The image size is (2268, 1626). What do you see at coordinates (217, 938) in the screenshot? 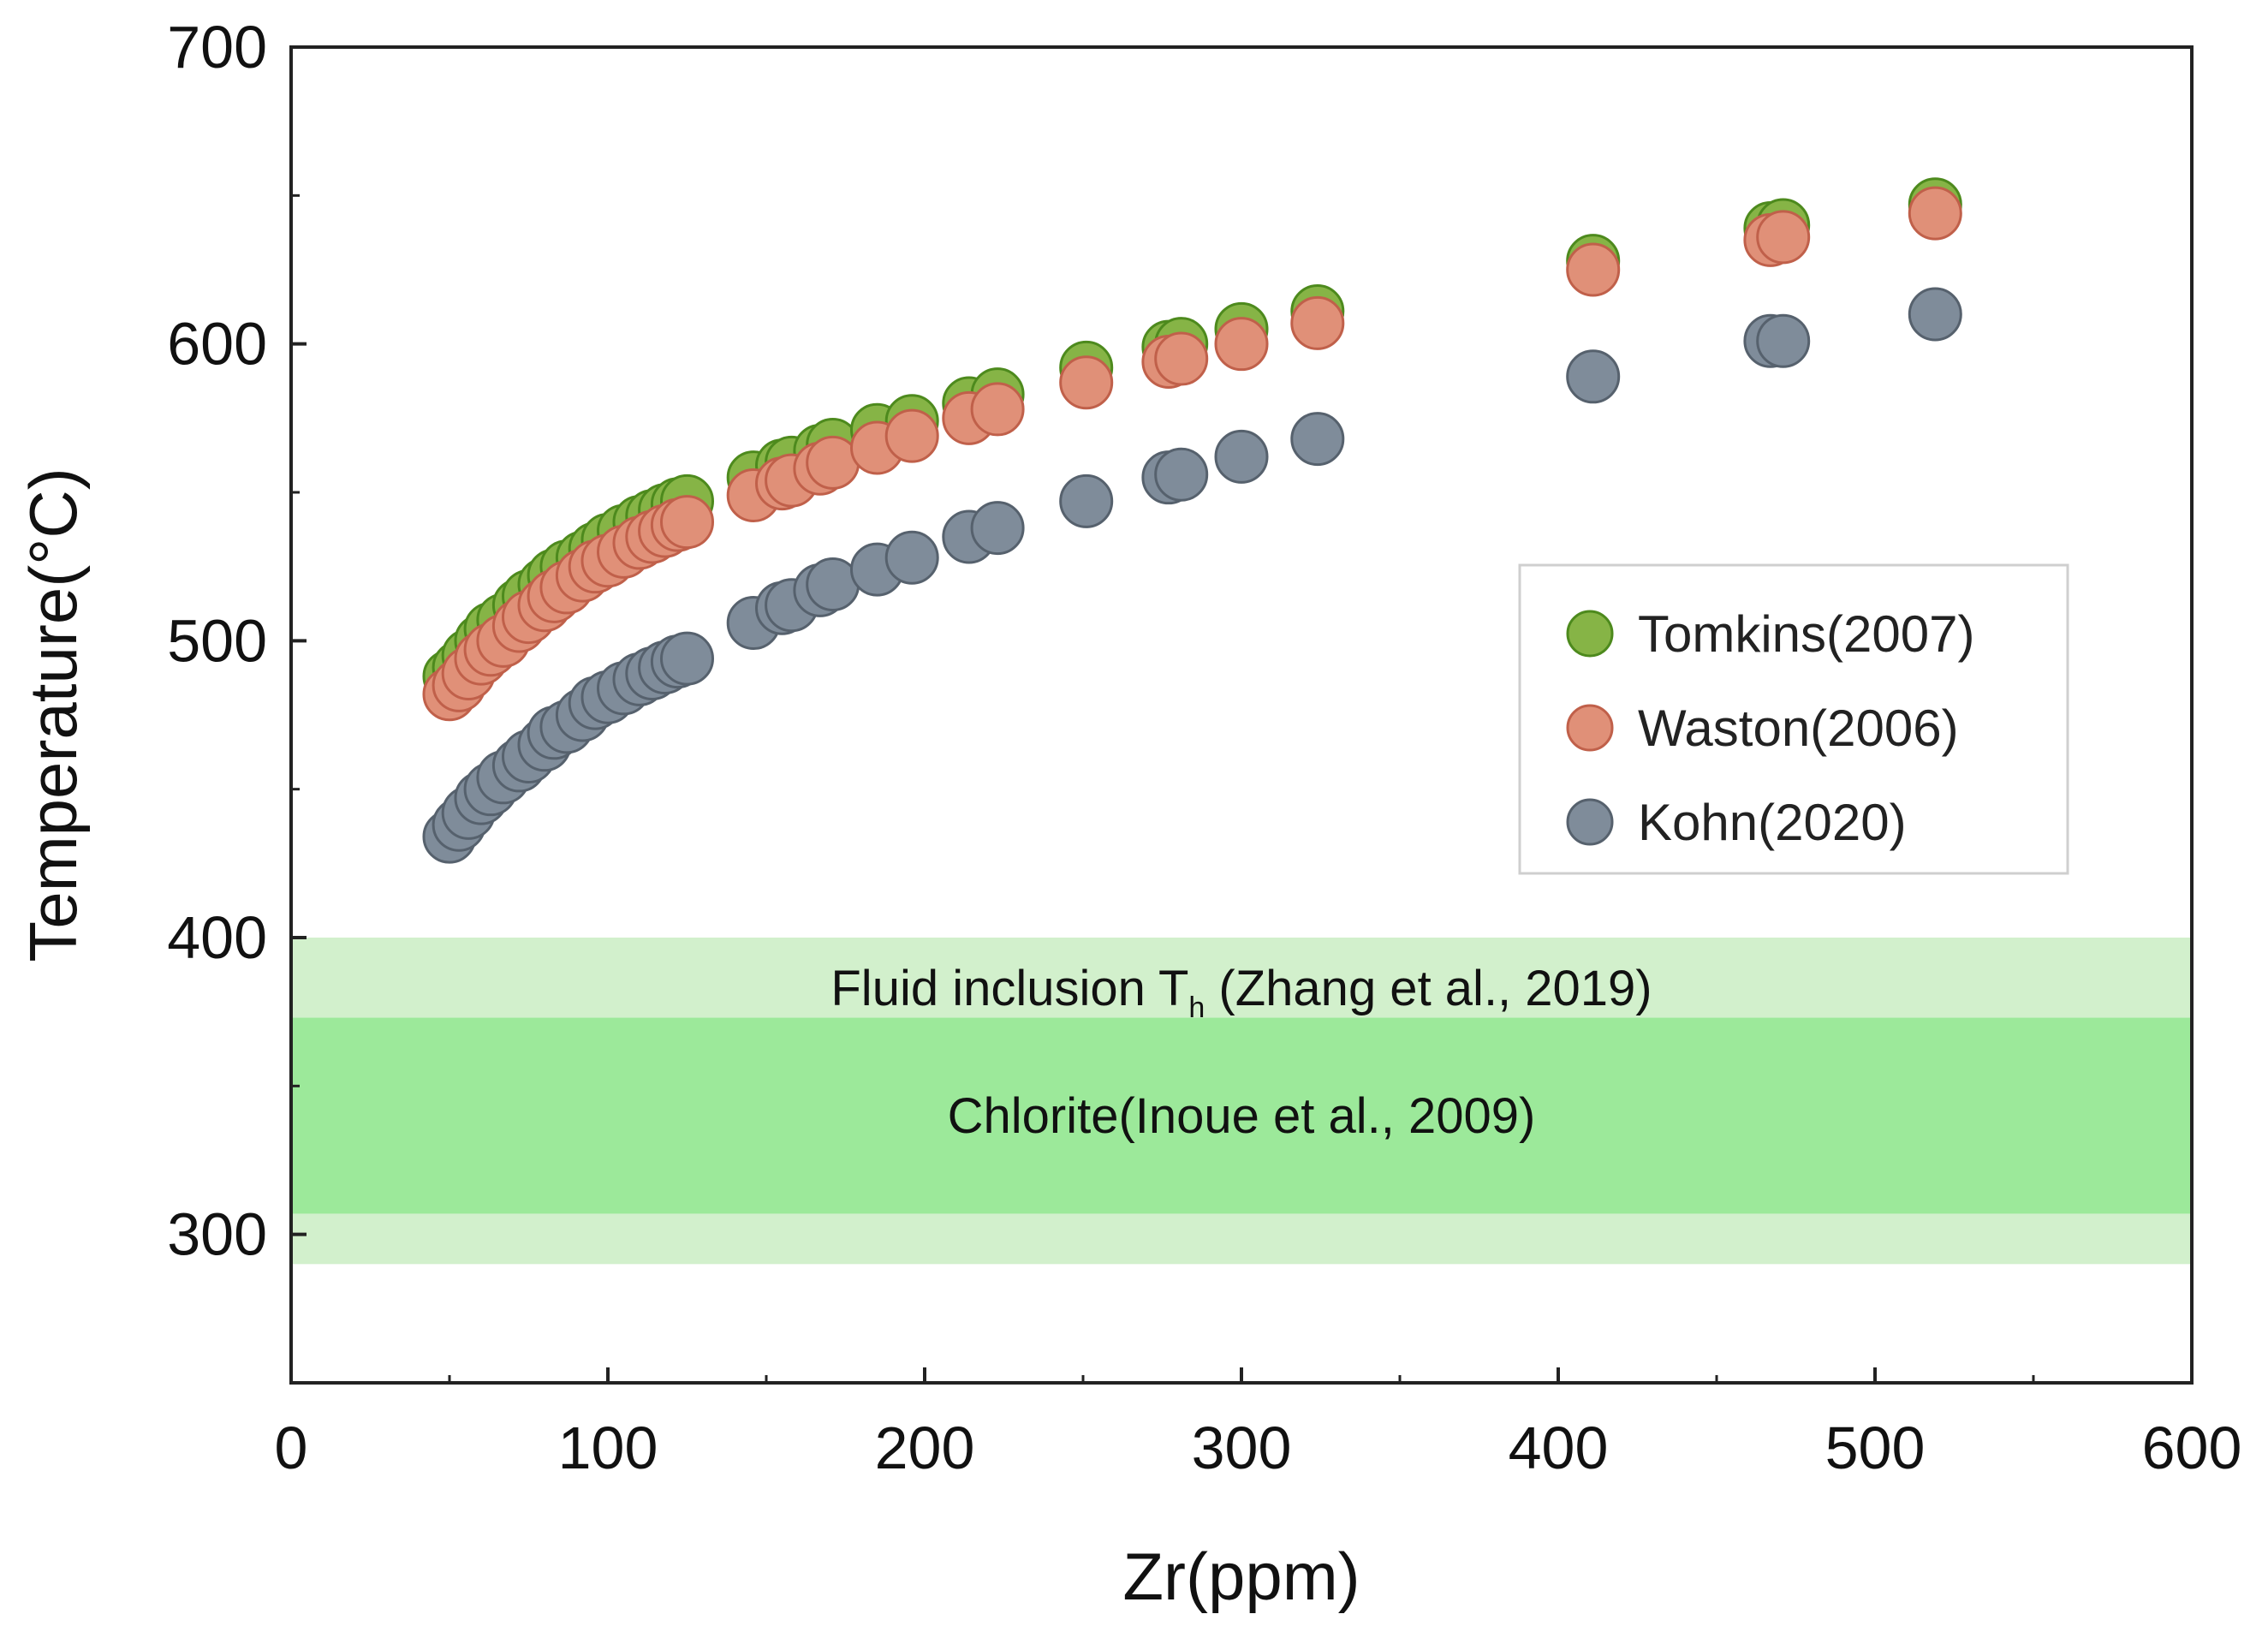
I see `y-tick-label: 400` at bounding box center [217, 938].